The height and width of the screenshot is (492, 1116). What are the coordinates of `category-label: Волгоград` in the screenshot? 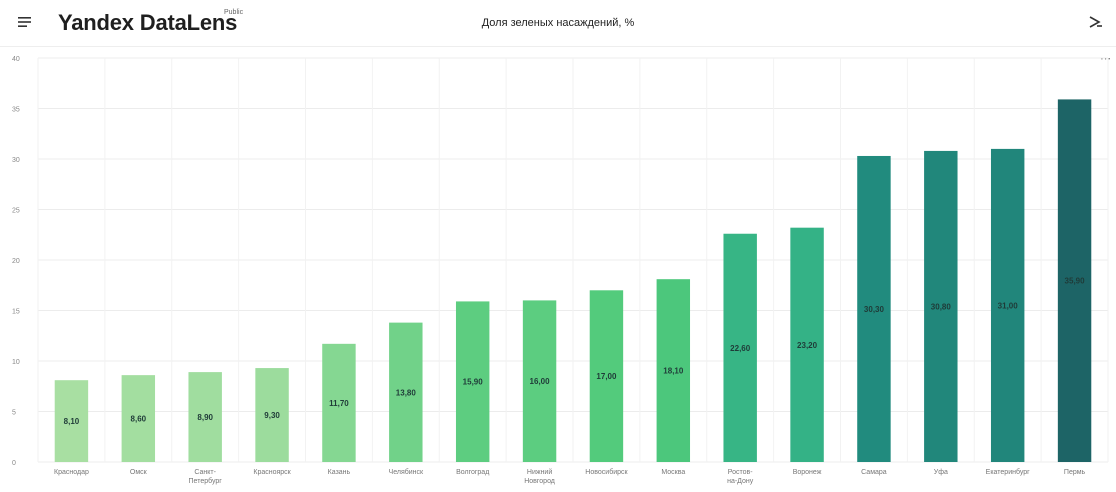 It's located at (472, 472).